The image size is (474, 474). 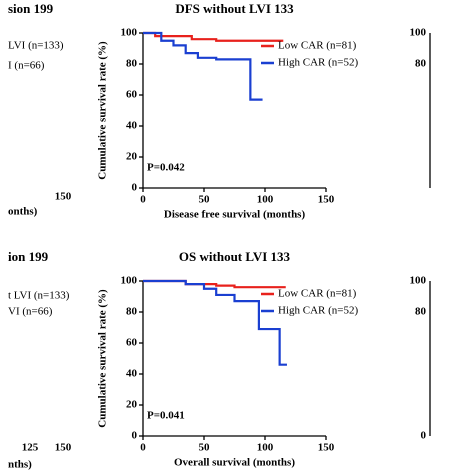 I want to click on p-value: P=0.042, so click(x=166, y=168).